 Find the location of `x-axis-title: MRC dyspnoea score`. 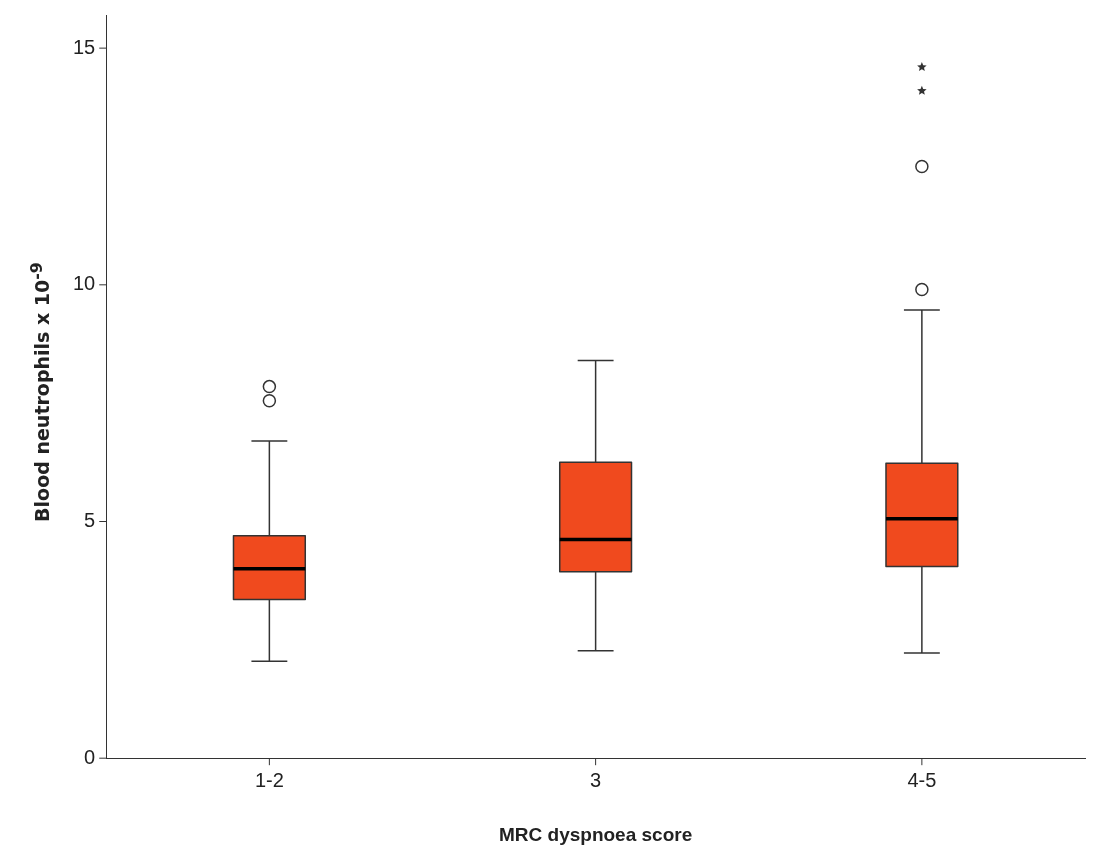

x-axis-title: MRC dyspnoea score is located at coordinates (596, 834).